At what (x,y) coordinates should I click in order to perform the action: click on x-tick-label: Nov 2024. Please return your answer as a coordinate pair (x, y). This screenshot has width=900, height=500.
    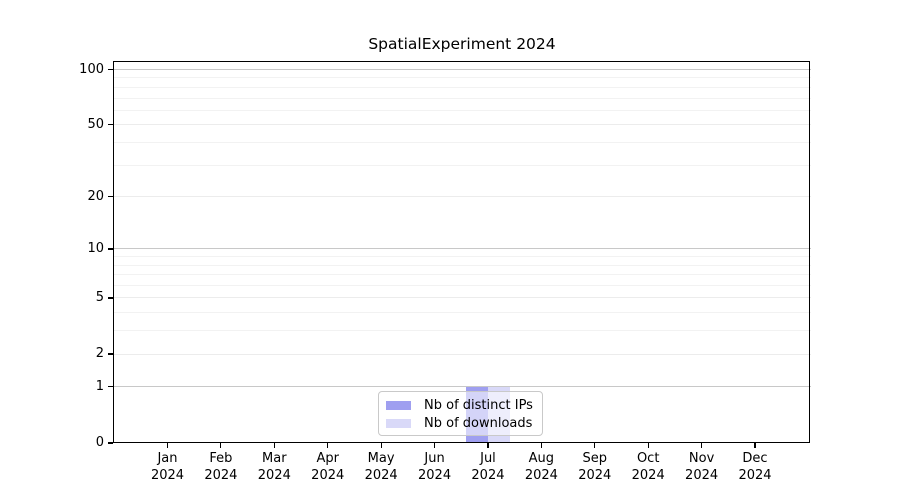
    Looking at the image, I should click on (702, 467).